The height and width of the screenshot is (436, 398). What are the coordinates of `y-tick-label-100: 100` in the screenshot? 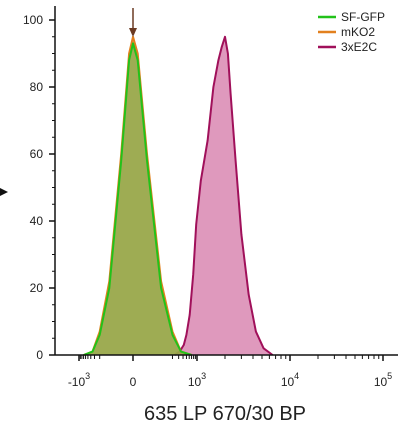 It's located at (33, 20).